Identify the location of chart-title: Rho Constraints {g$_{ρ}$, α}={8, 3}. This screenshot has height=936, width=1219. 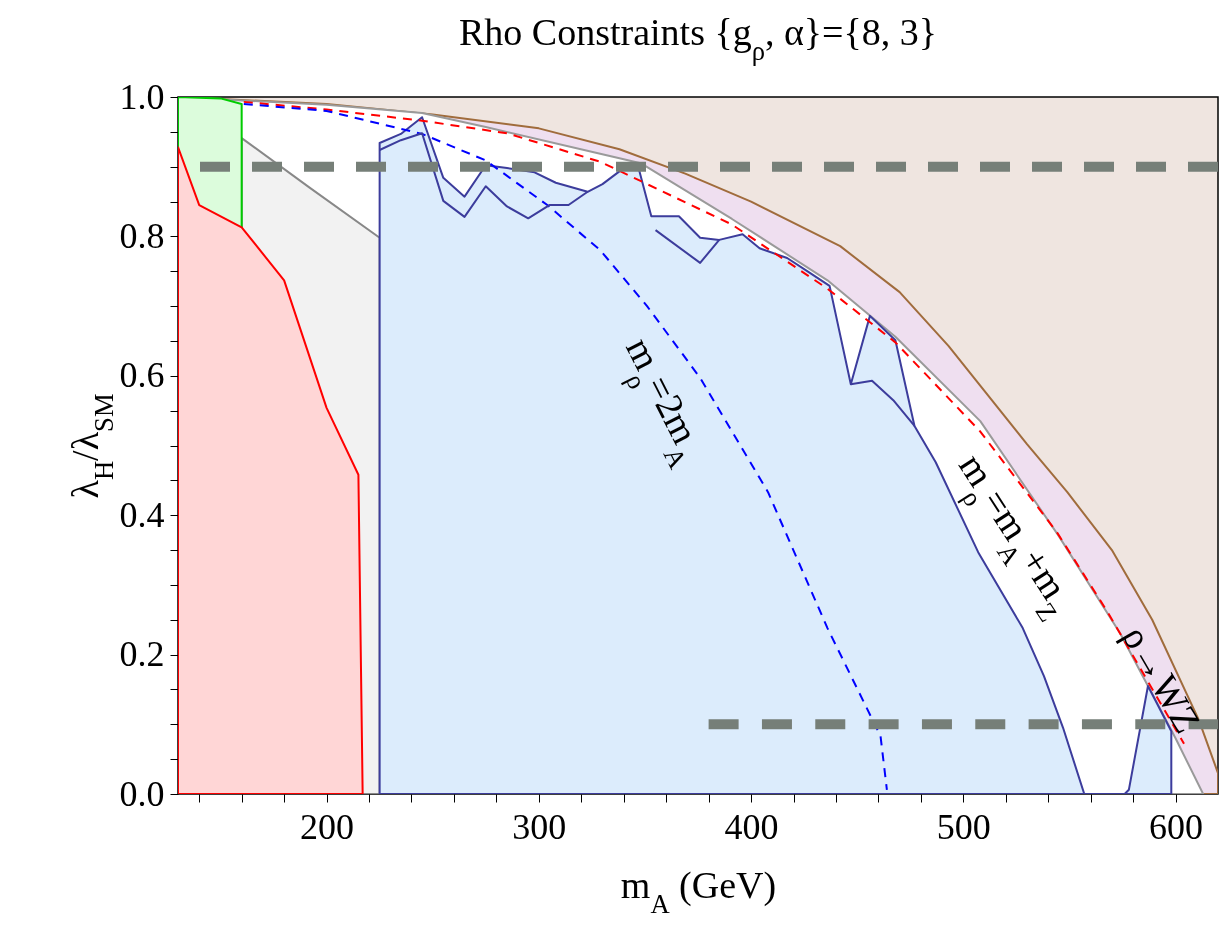
(698, 38).